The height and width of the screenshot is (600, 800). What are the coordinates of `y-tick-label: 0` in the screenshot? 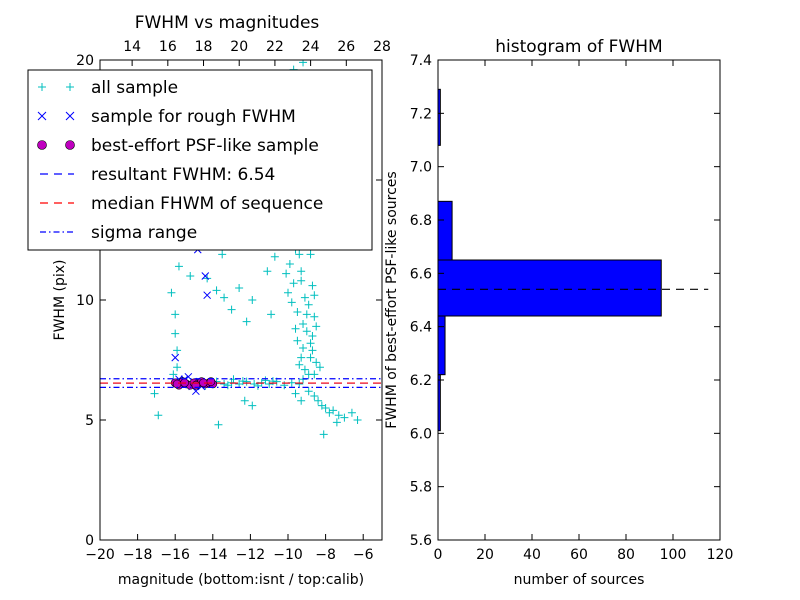 It's located at (89, 541).